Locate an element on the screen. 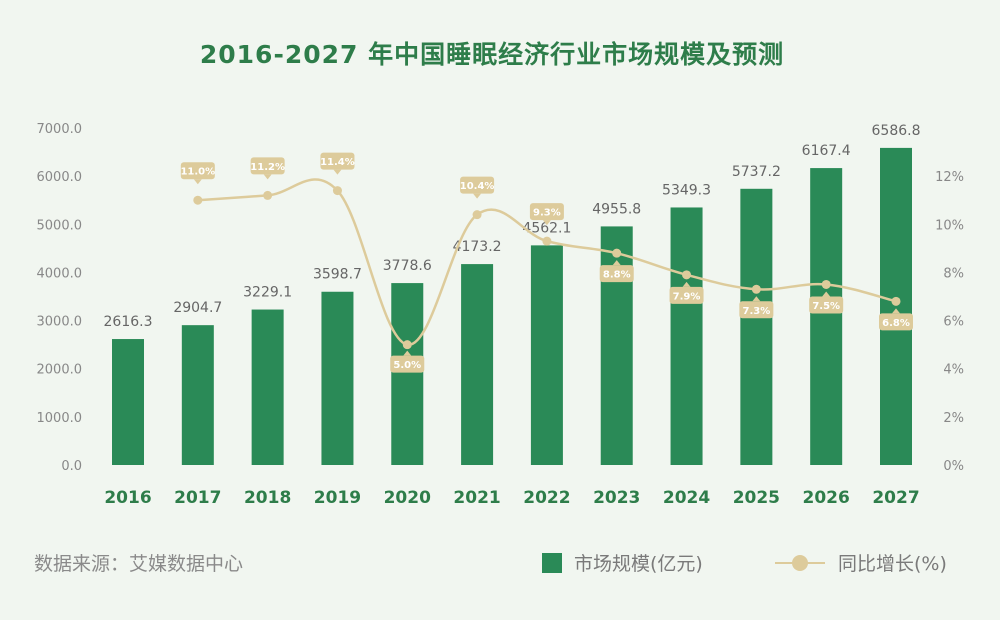  right-axis: 0% 2% 4% 6% 8% 10% 12% is located at coordinates (949, 322).